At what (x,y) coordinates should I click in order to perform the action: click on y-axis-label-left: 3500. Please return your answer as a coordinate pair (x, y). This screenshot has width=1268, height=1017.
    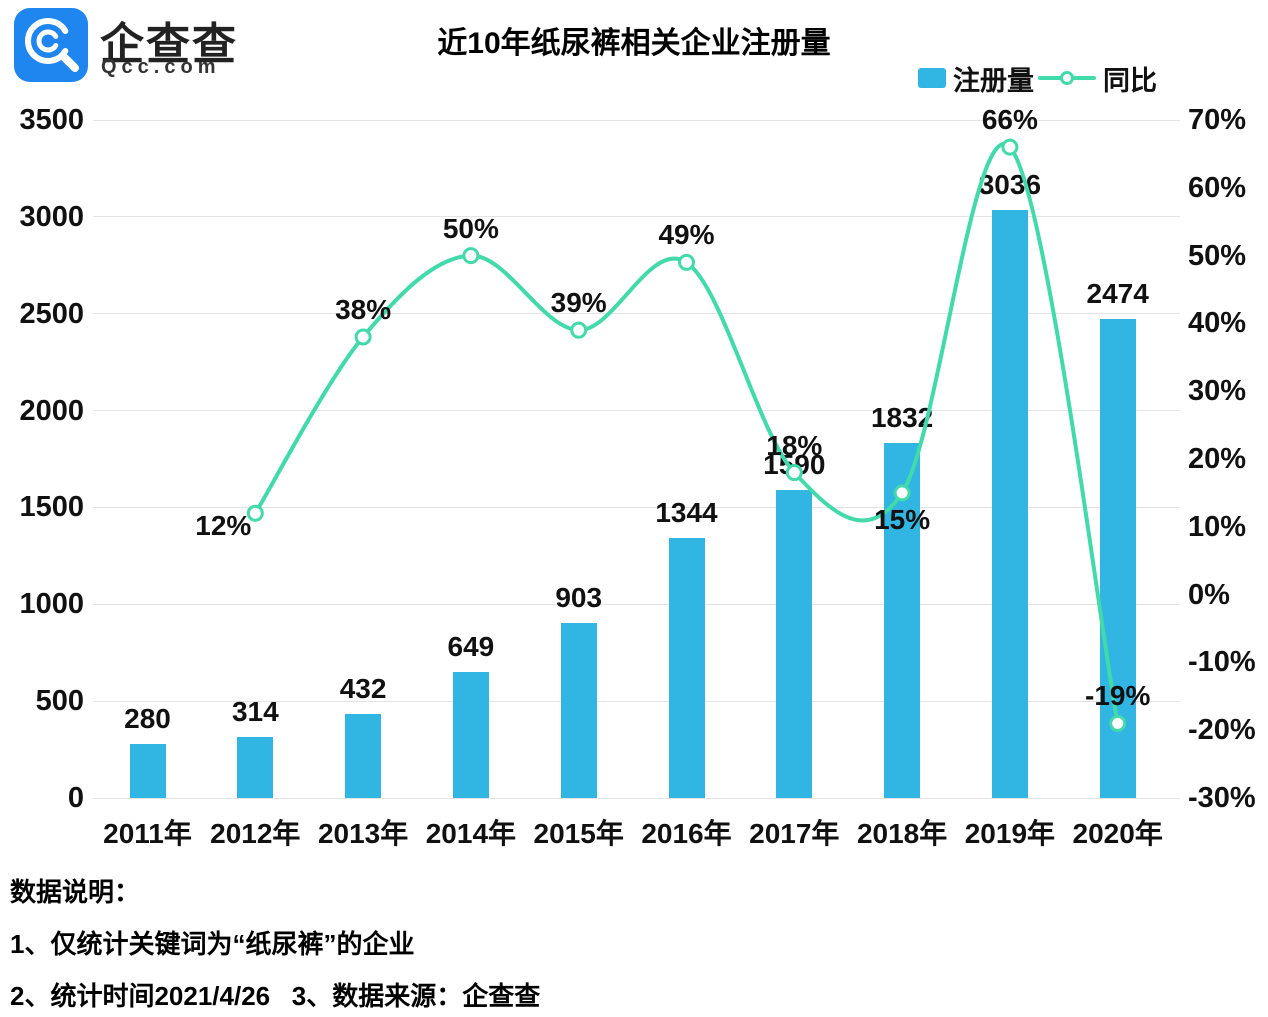
    Looking at the image, I should click on (51, 120).